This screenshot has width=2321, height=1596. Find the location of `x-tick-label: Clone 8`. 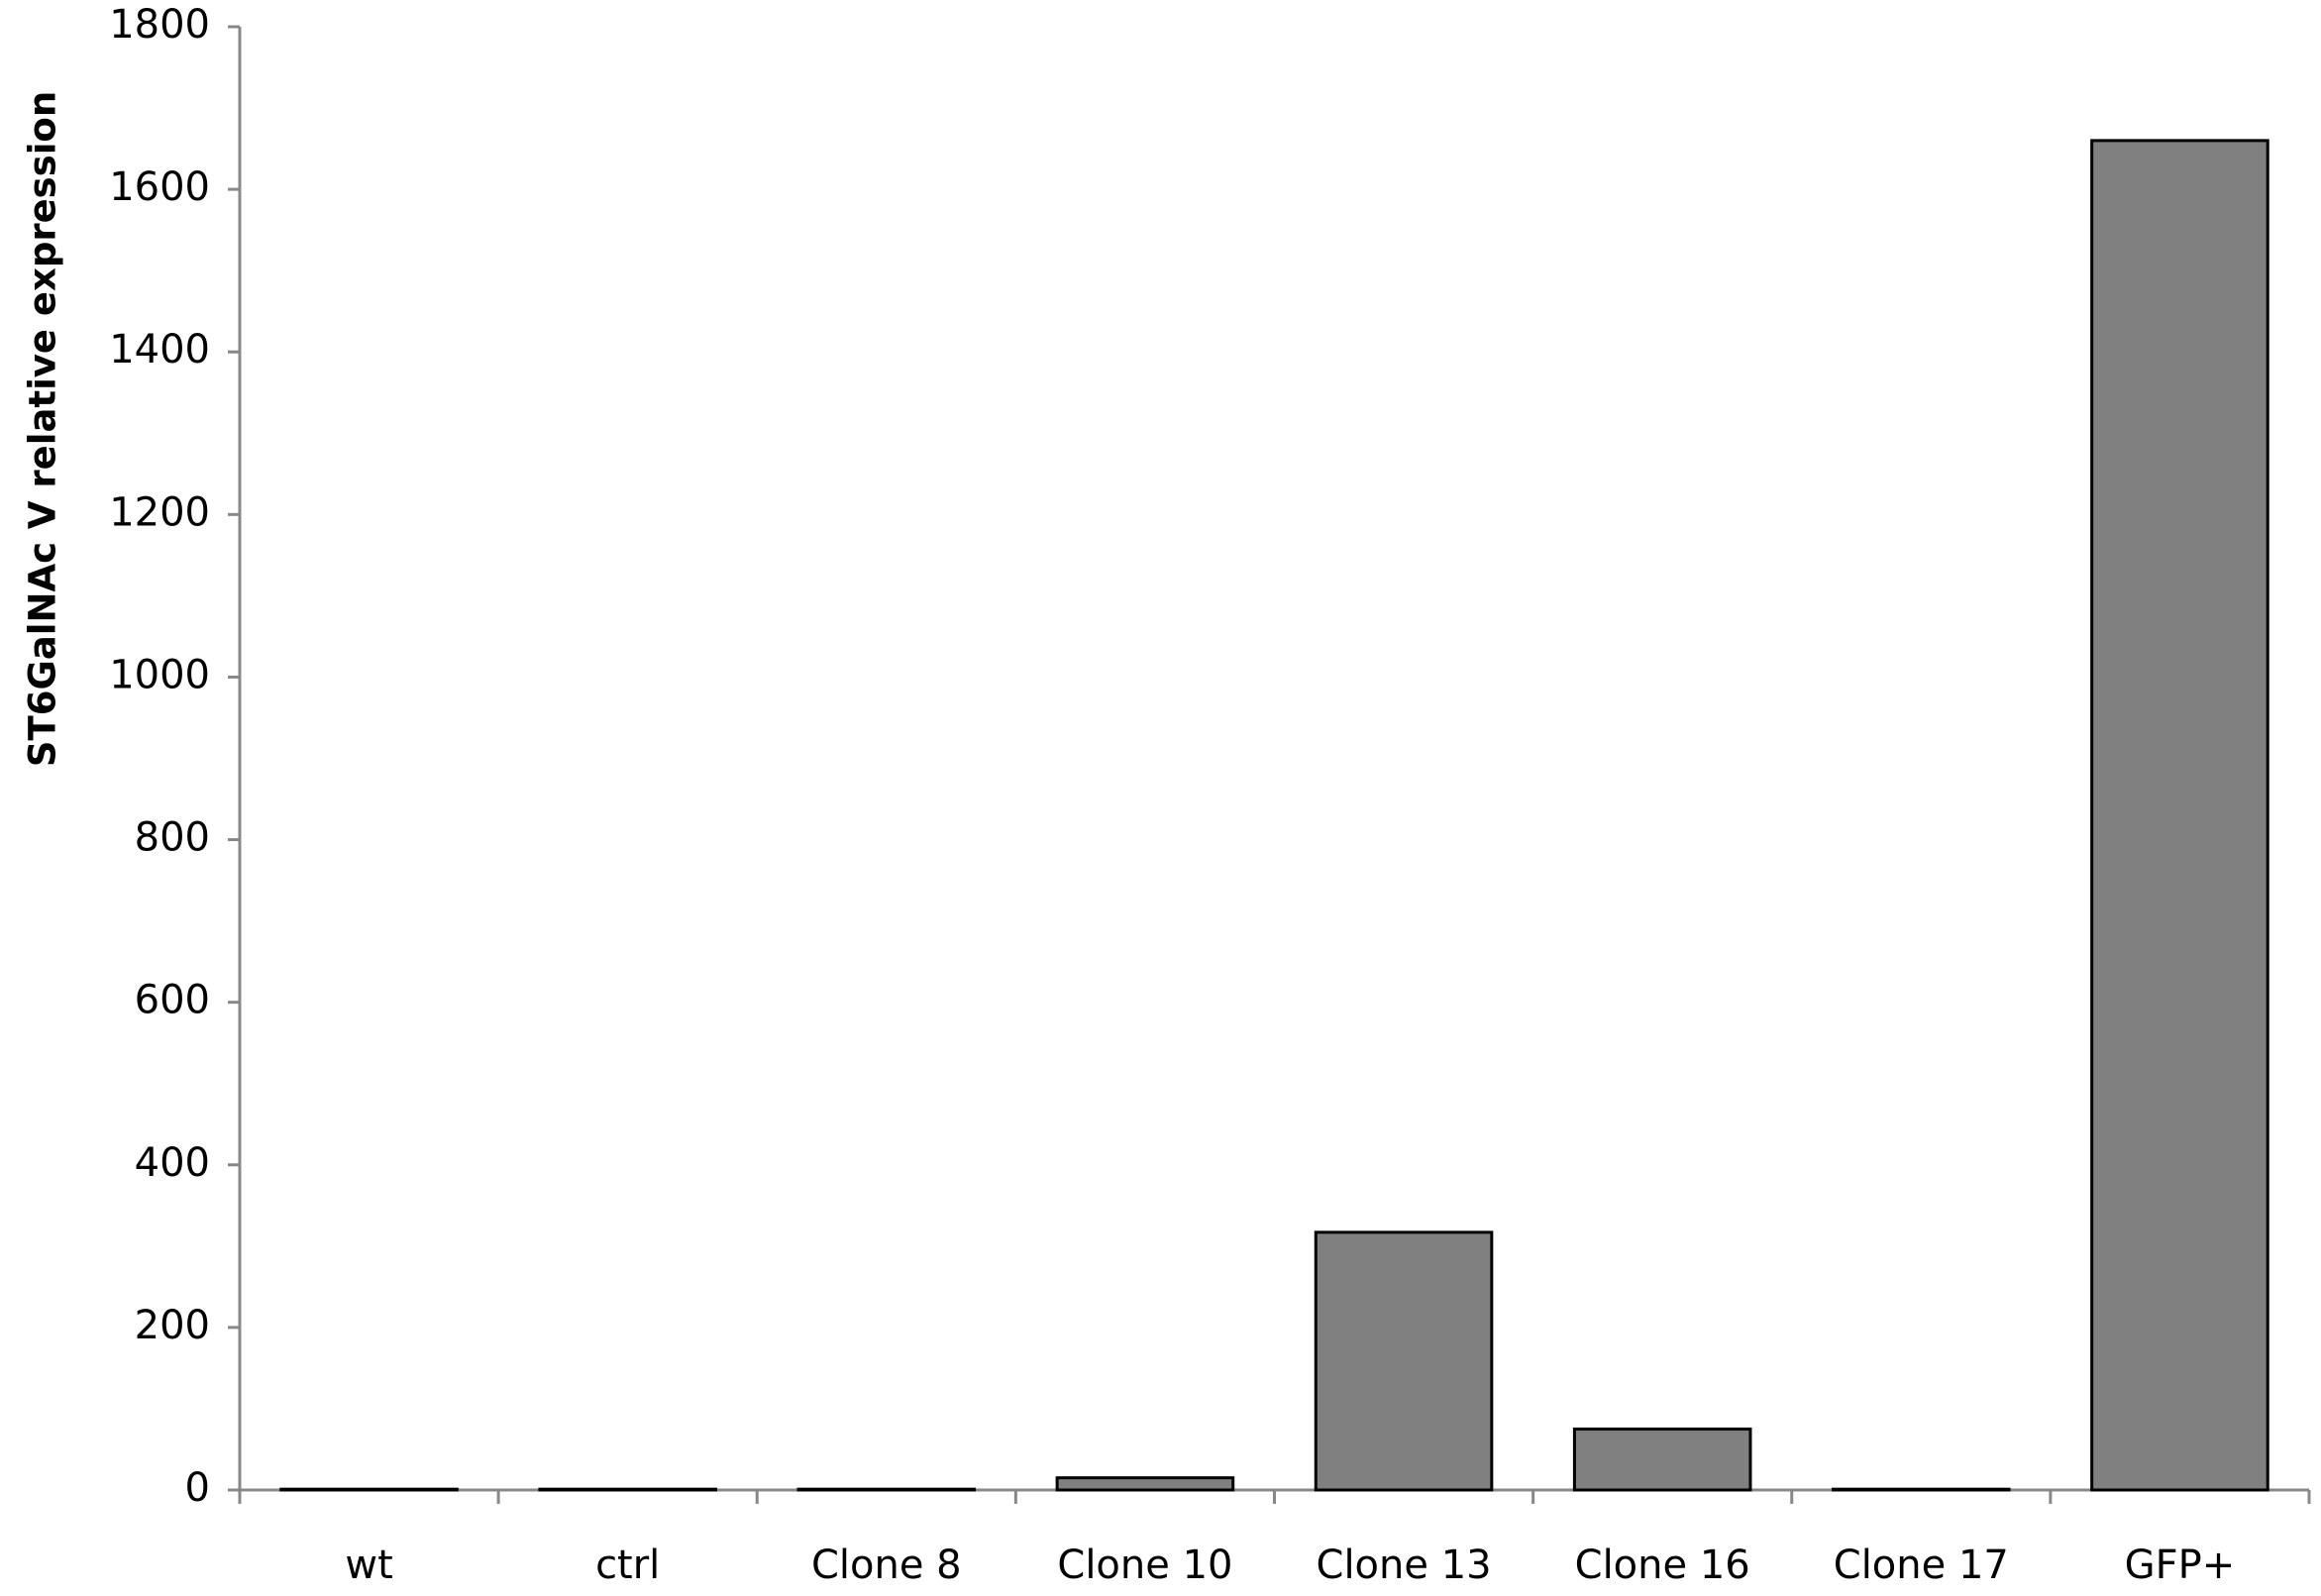

x-tick-label: Clone 8 is located at coordinates (887, 1565).